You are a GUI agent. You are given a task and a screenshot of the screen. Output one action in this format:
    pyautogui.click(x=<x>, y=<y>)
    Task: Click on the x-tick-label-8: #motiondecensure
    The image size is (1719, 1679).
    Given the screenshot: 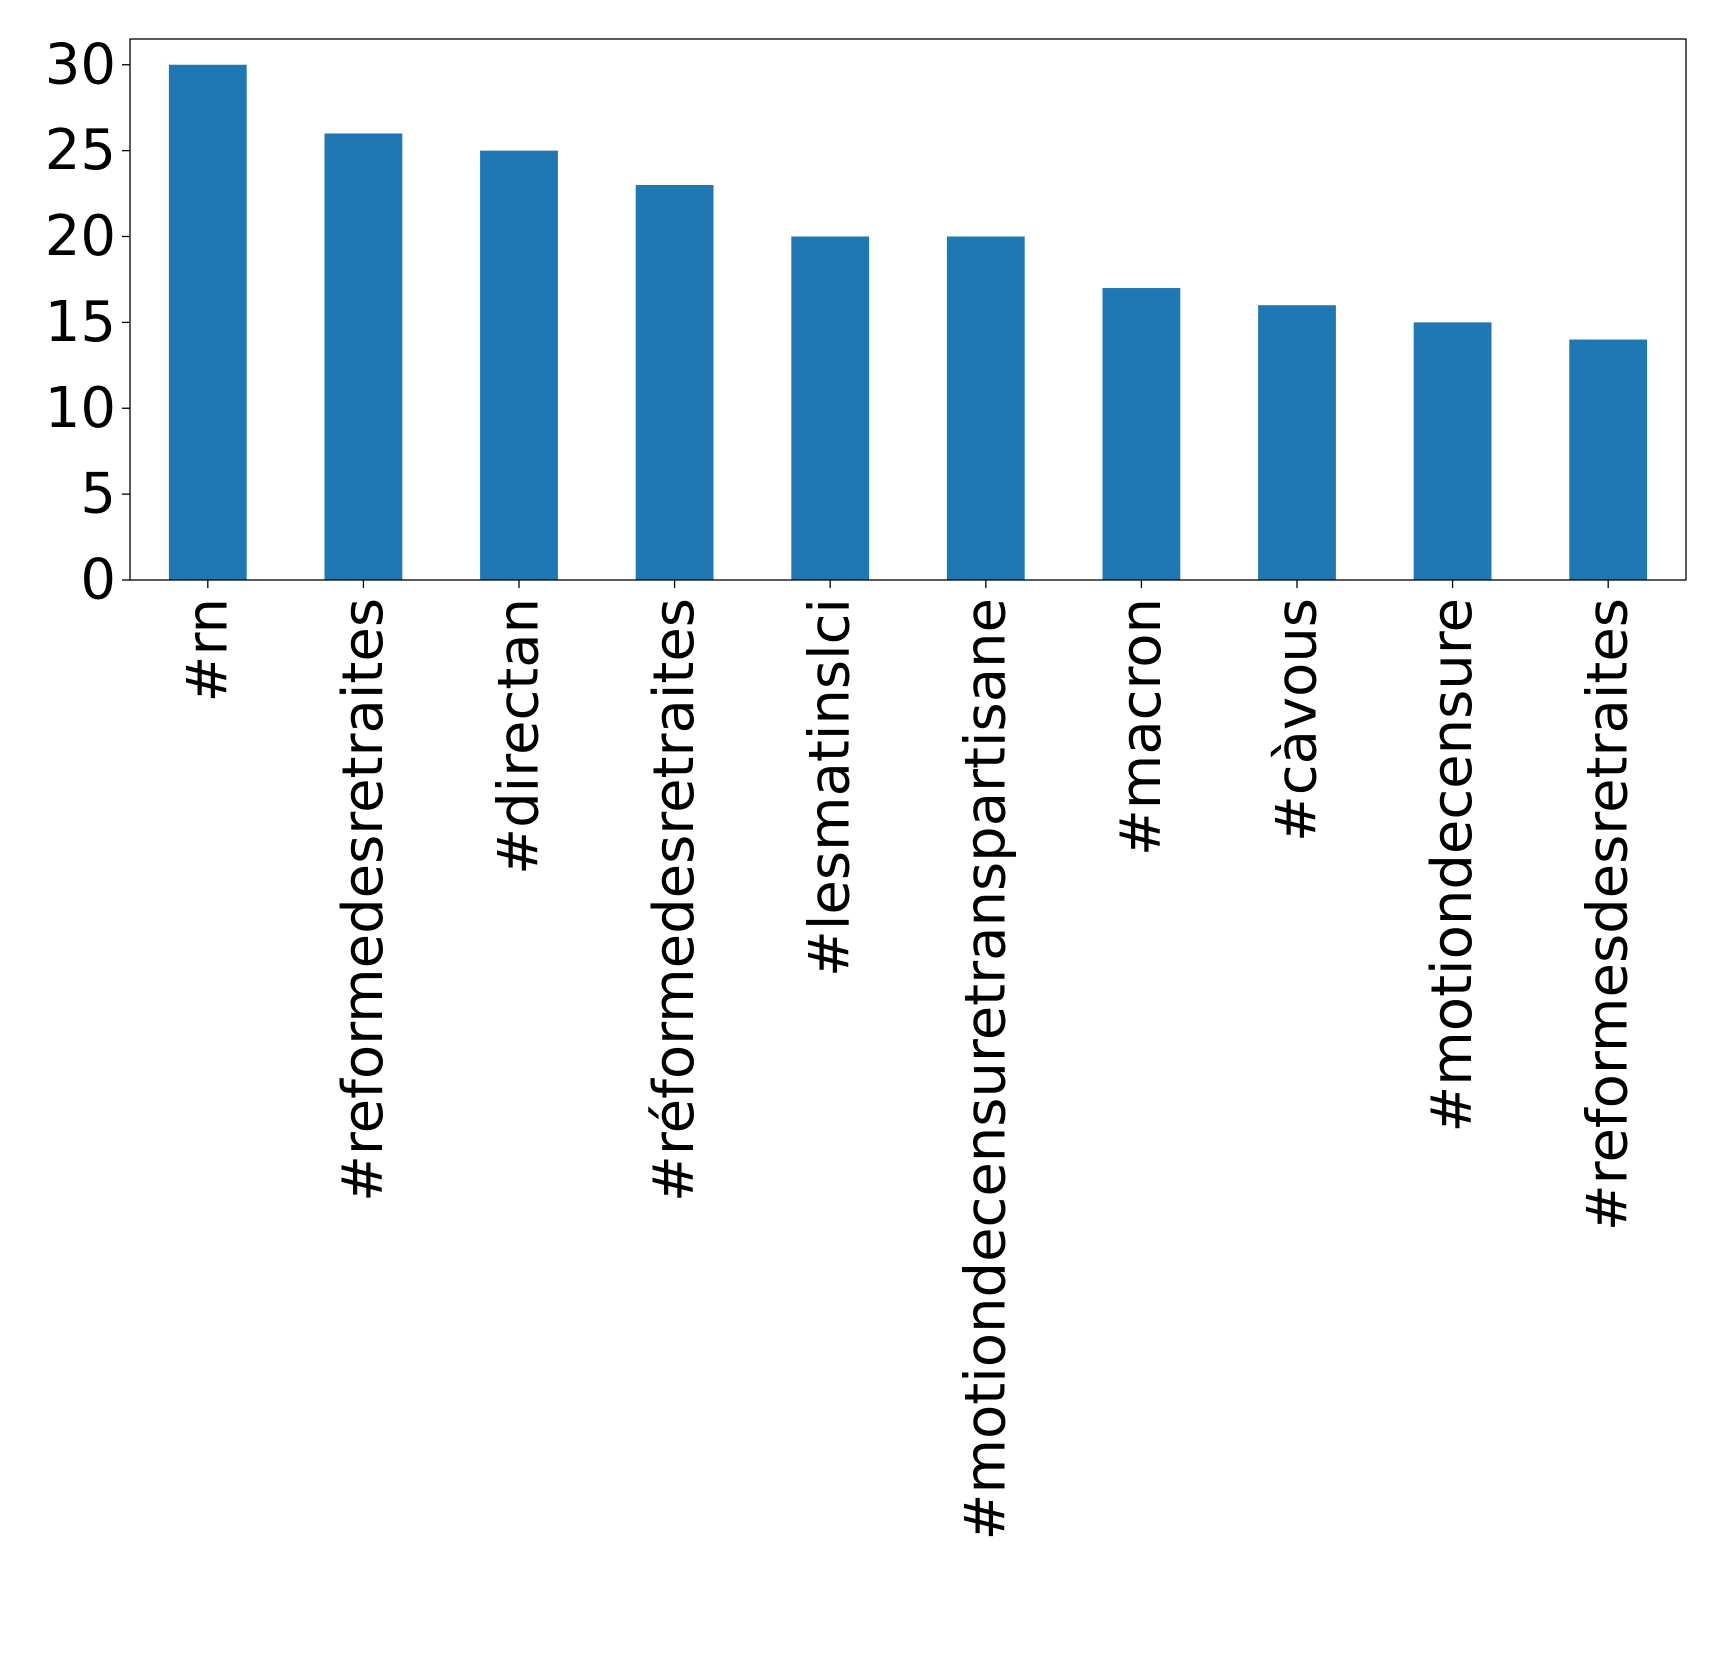 What is the action you would take?
    pyautogui.click(x=1452, y=865)
    